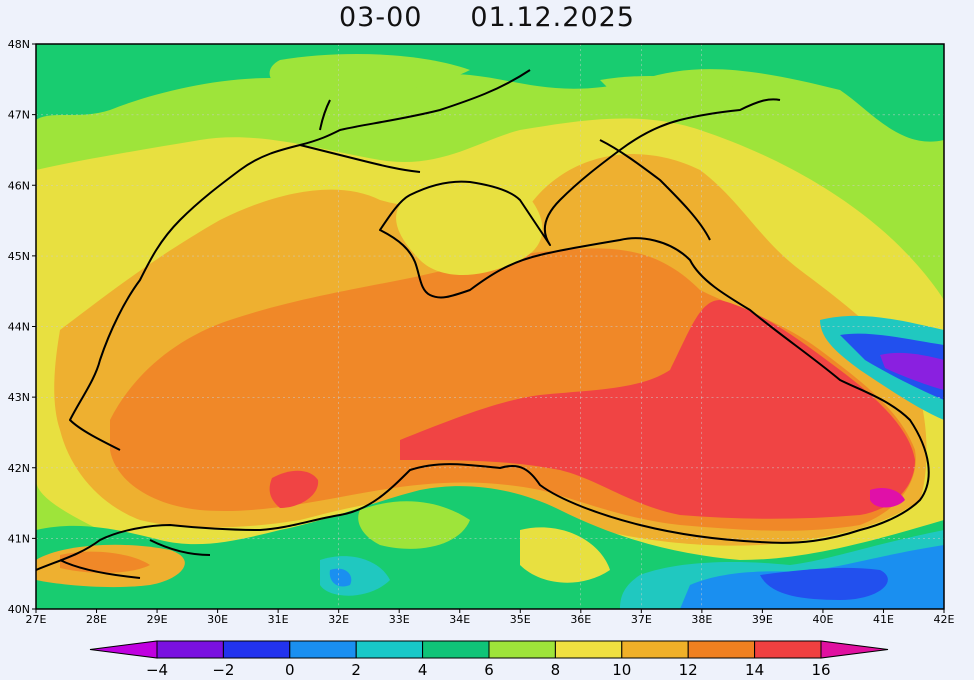  What do you see at coordinates (688, 670) in the screenshot?
I see `colorbar-label: 12` at bounding box center [688, 670].